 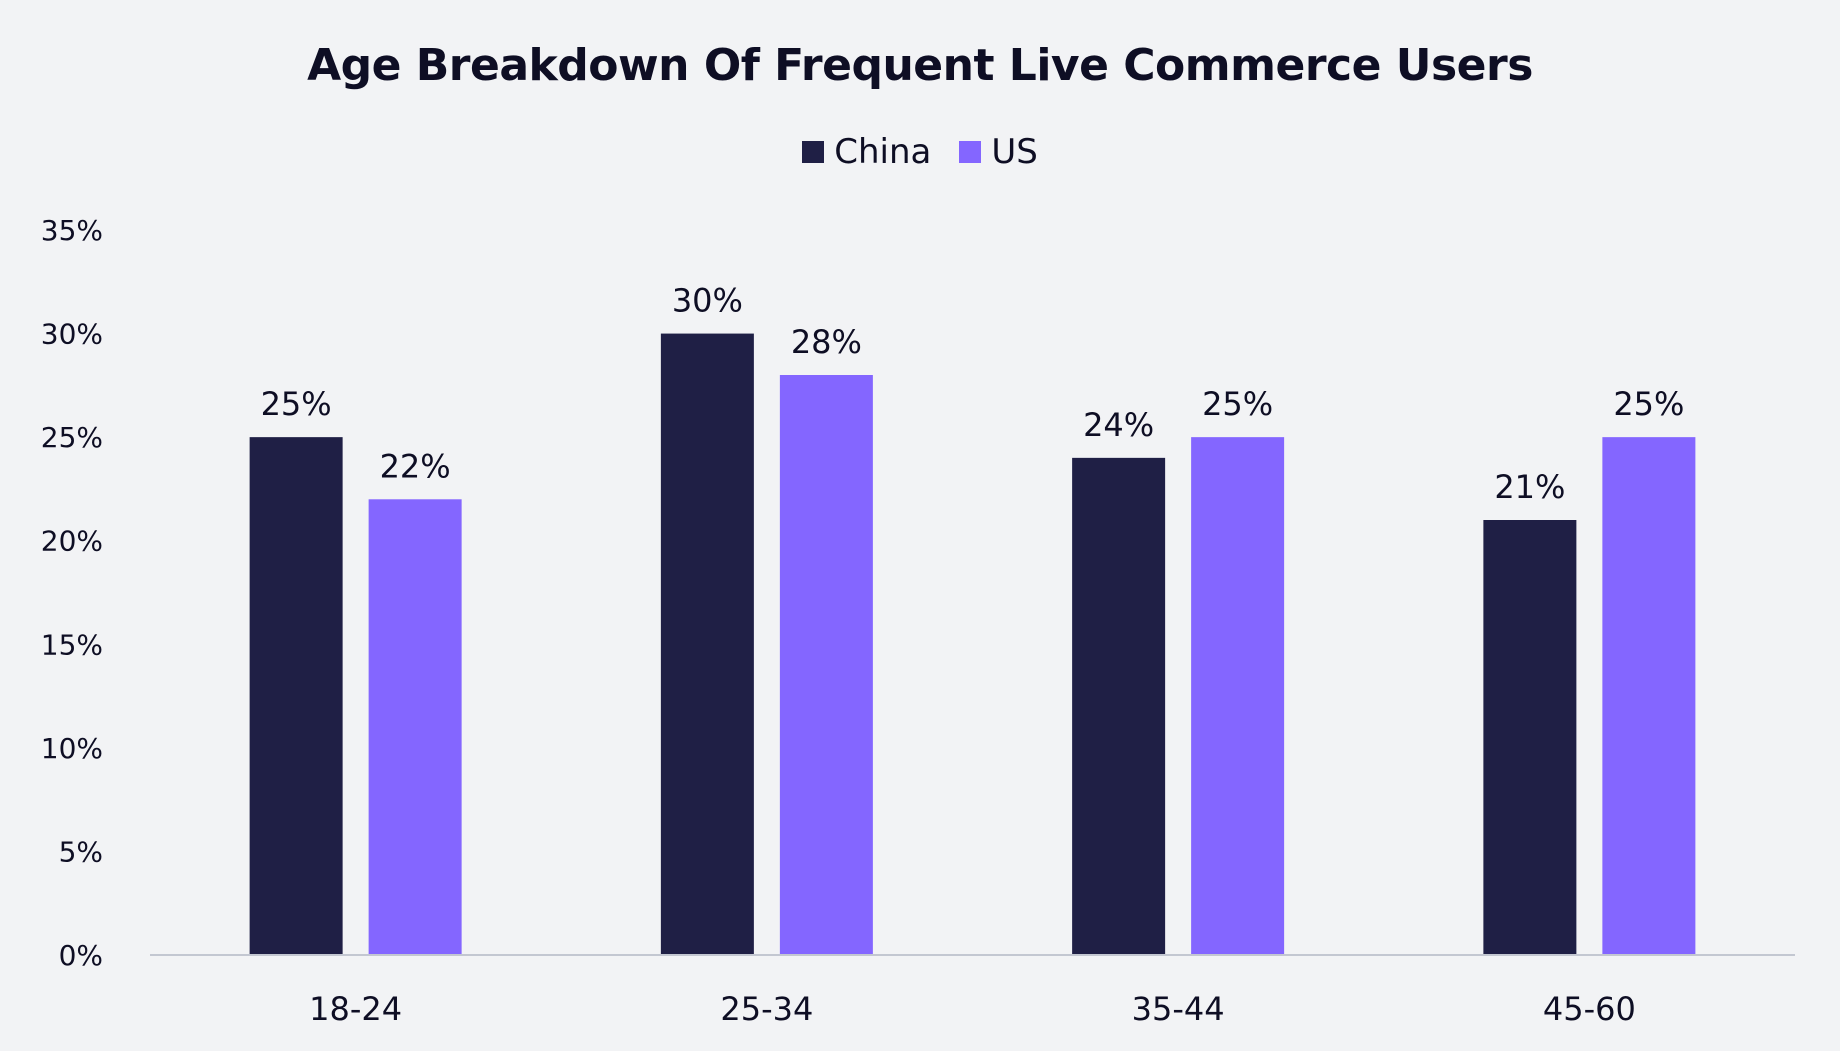 I want to click on data-label: 30%, so click(x=707, y=301).